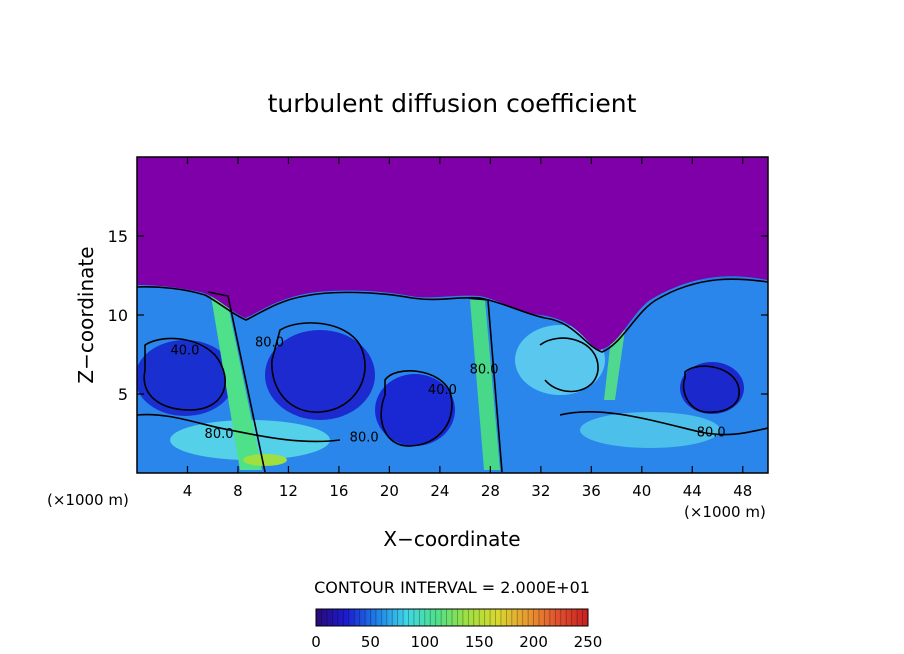 This screenshot has width=904, height=654. Describe the element at coordinates (456, 629) in the screenshot. I see `colorbar: 0 50 100 150 200 250` at that location.